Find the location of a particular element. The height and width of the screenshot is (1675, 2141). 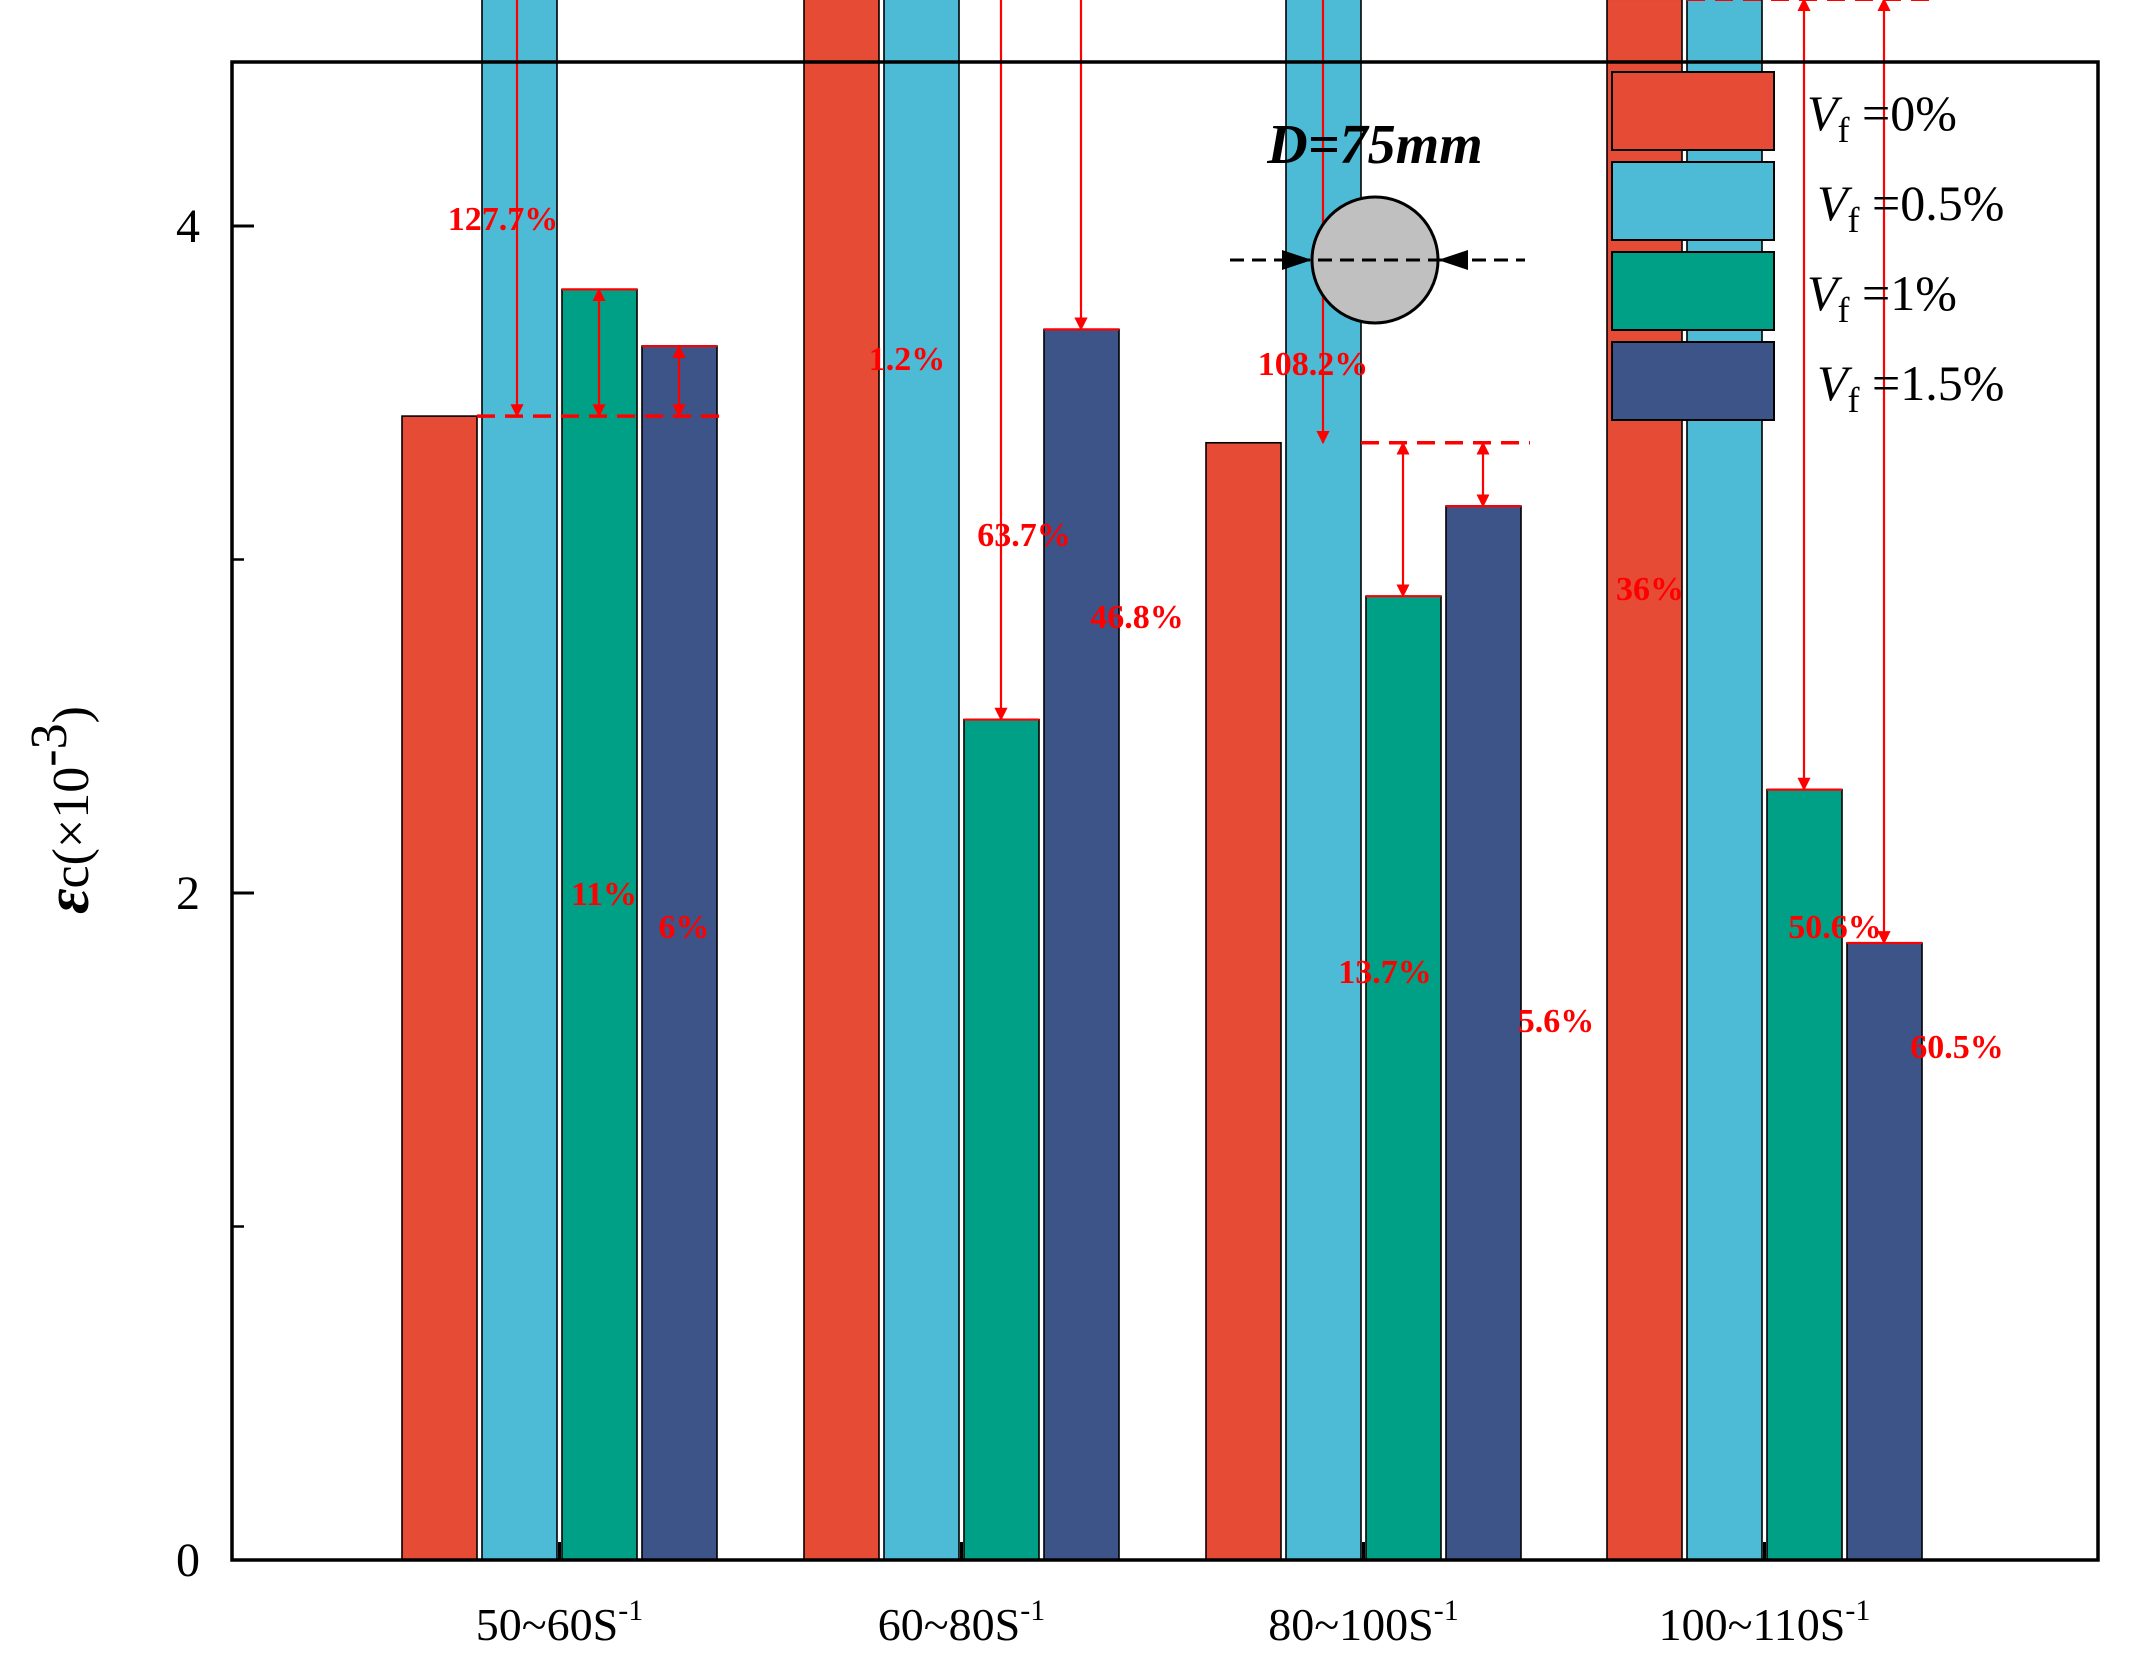

x-category-label-0: 50~60S-1 is located at coordinates (559, 1622).